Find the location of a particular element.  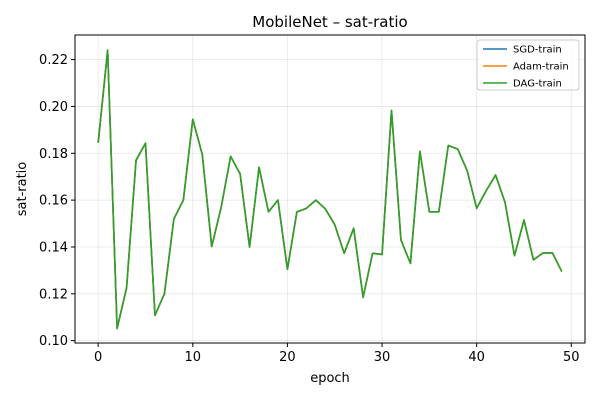

y-tick-label: 0.12 is located at coordinates (53, 294).